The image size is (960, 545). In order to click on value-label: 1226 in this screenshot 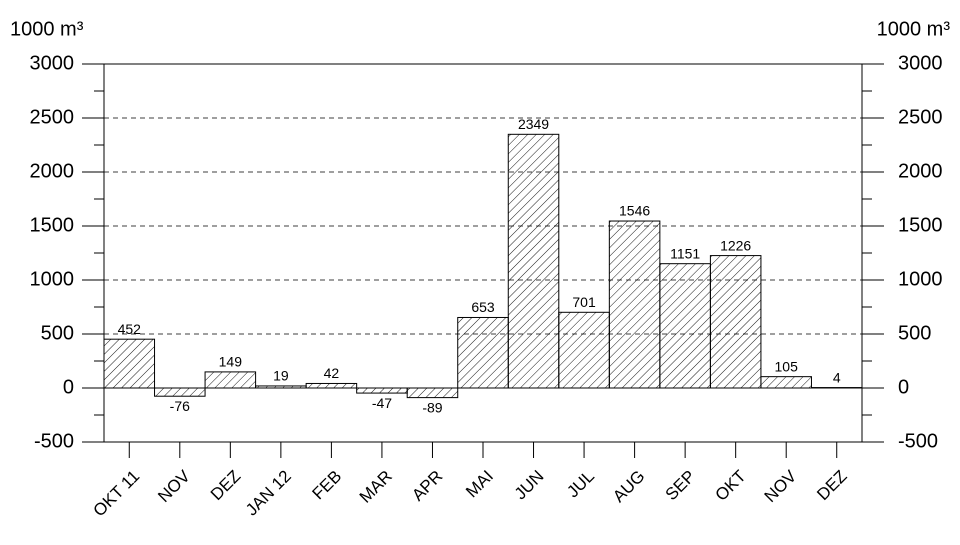, I will do `click(735, 245)`.